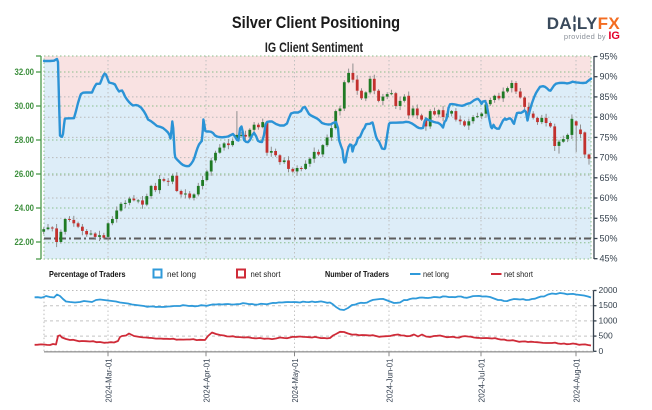  Describe the element at coordinates (390, 380) in the screenshot. I see `svg-text: 2024-Jun-01` at that location.